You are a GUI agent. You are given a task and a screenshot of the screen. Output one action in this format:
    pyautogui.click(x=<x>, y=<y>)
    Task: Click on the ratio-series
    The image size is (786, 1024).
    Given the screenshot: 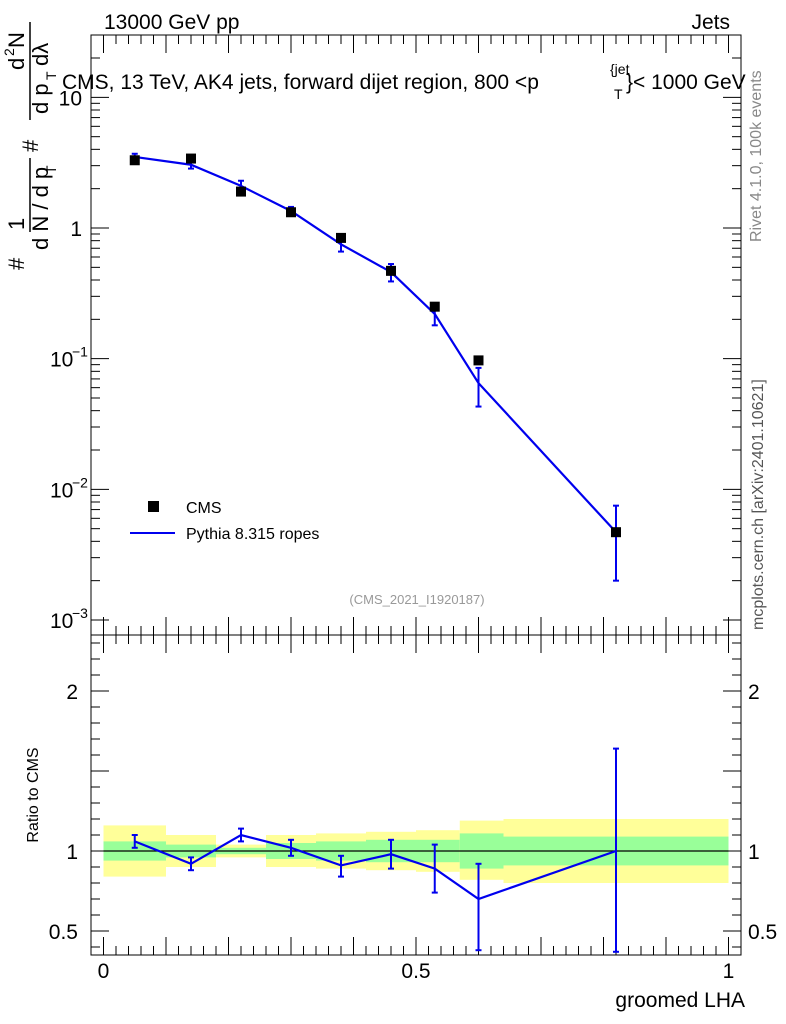 What is the action you would take?
    pyautogui.click(x=375, y=850)
    